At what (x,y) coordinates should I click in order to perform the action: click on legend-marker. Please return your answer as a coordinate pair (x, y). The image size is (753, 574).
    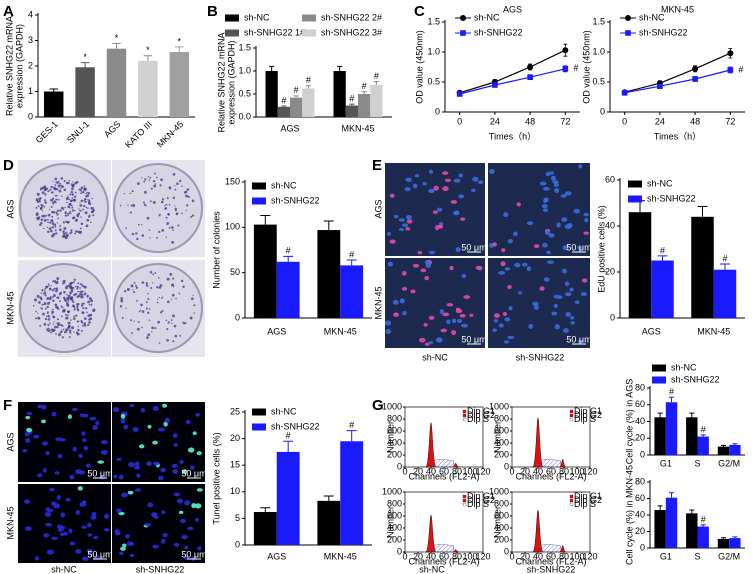
    Looking at the image, I should click on (628, 33).